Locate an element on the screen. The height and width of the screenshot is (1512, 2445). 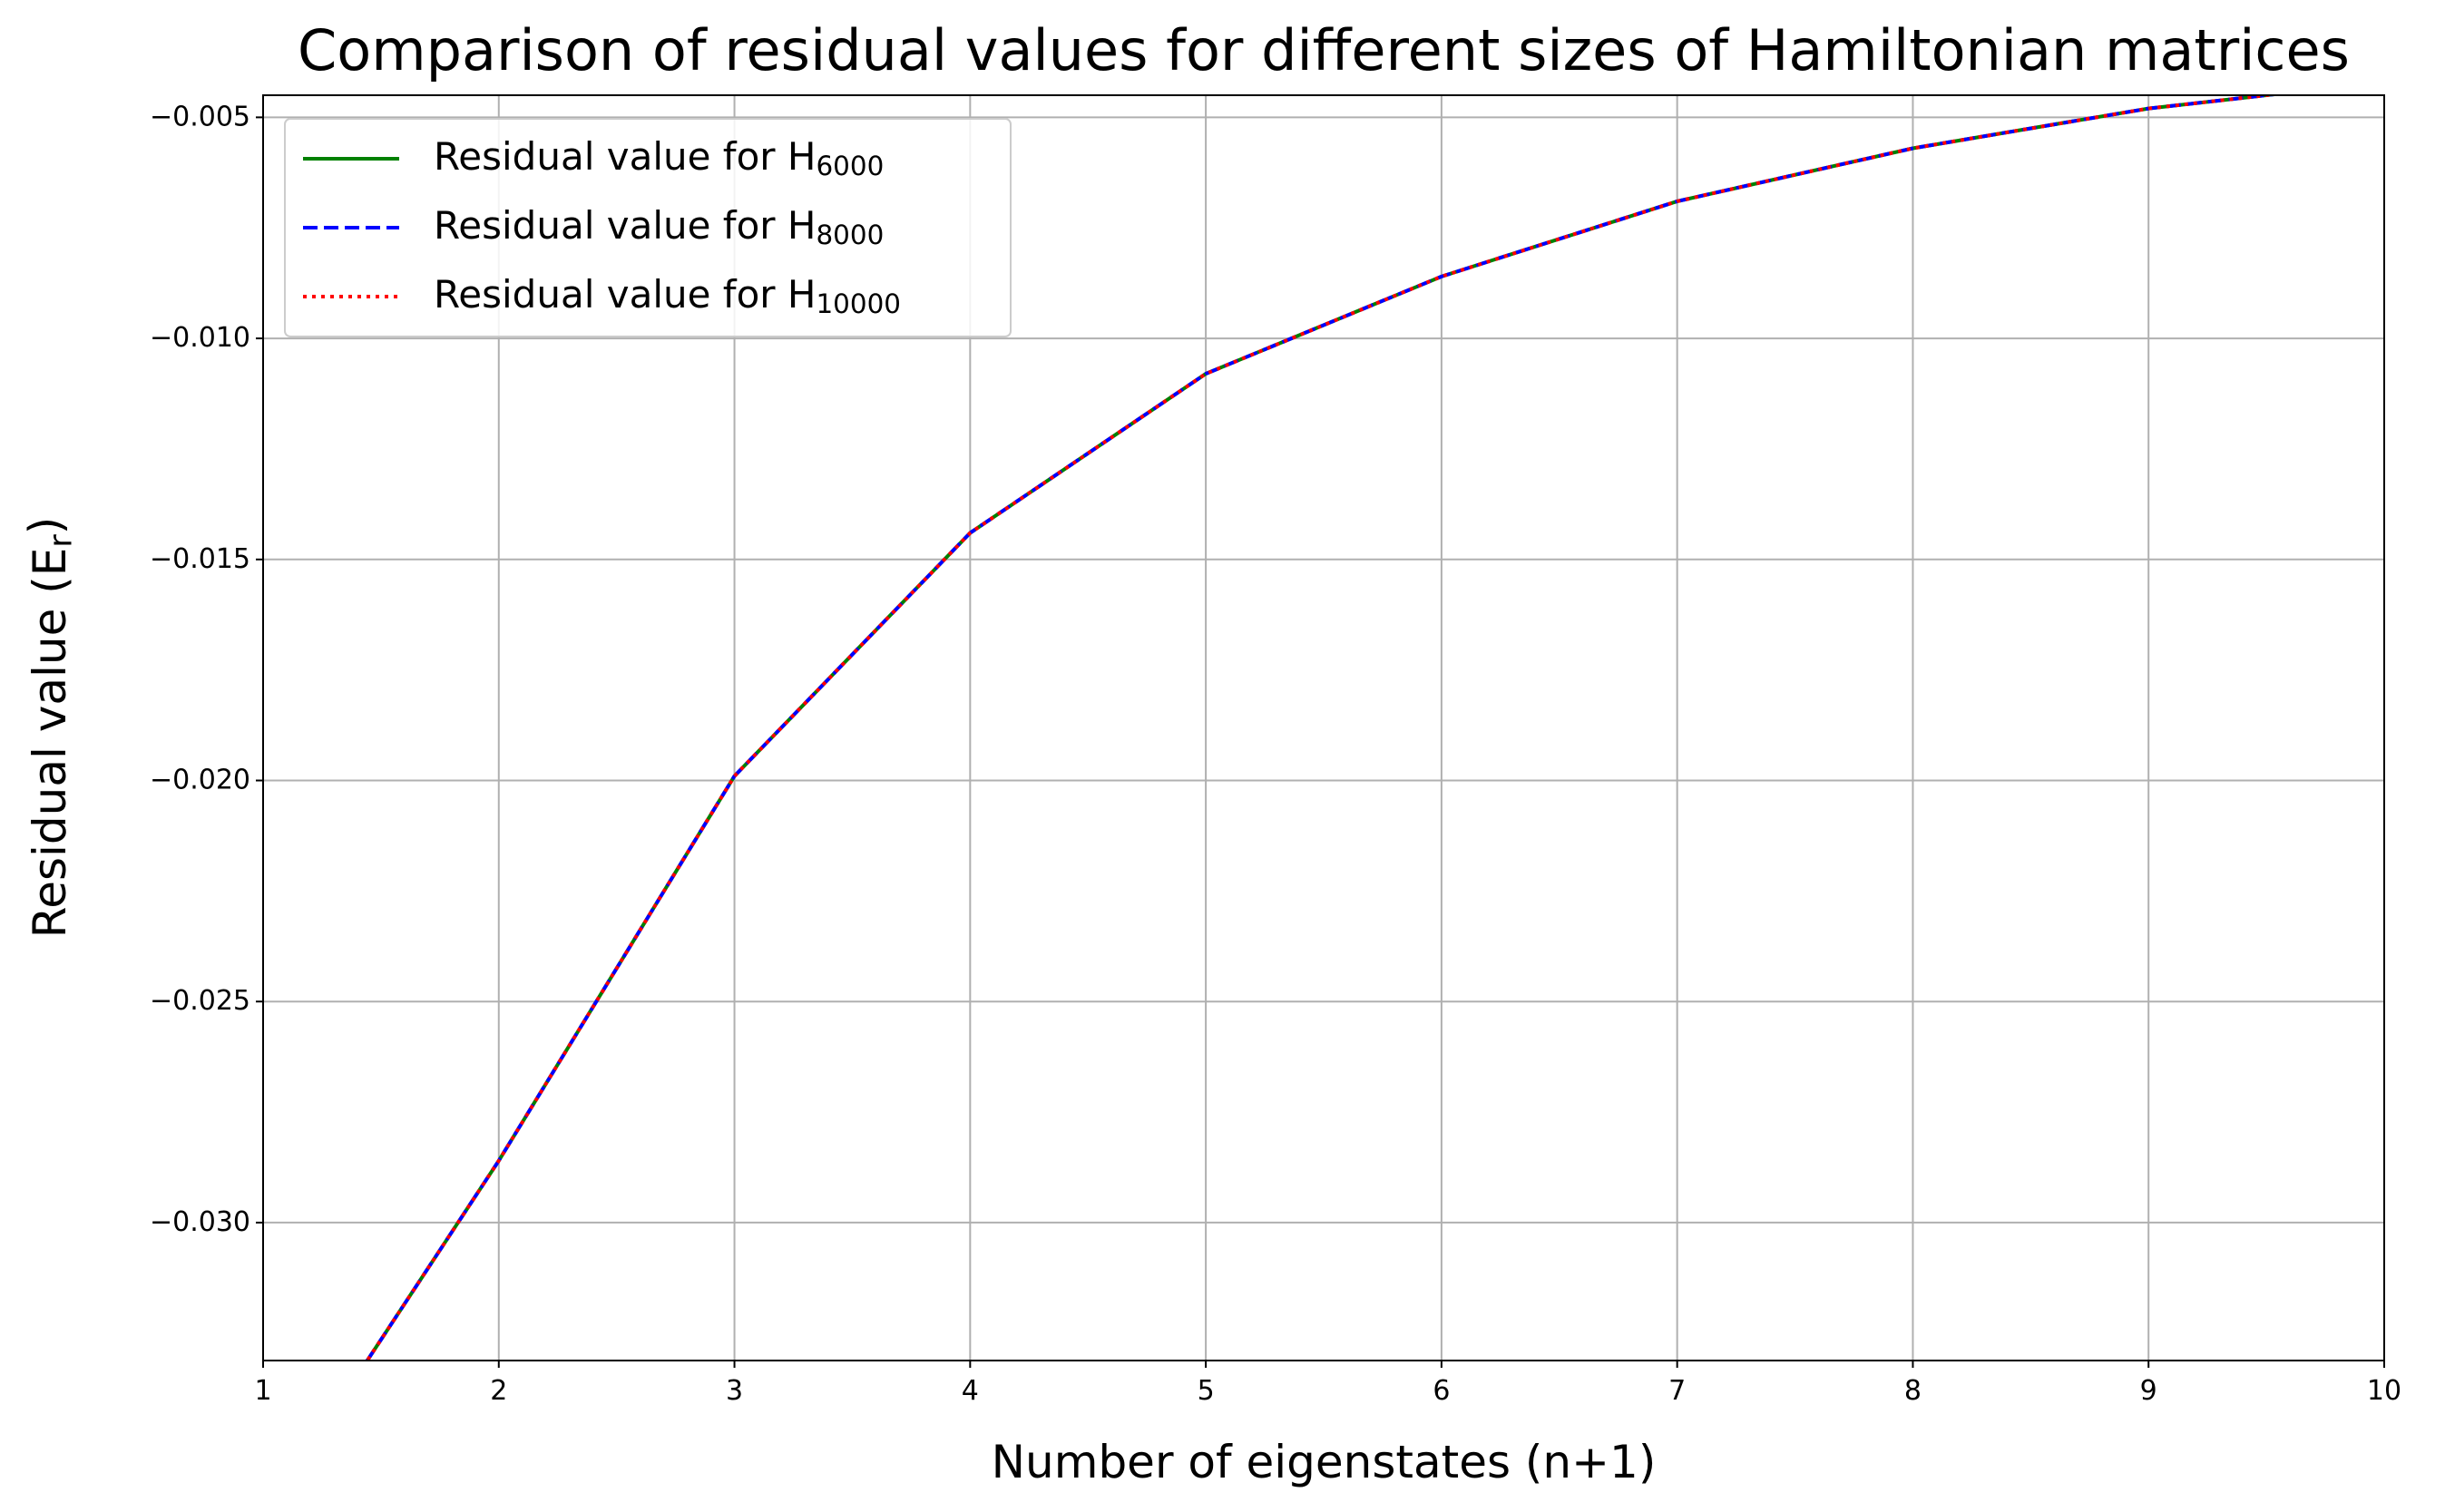
legend-box is located at coordinates (648, 227).